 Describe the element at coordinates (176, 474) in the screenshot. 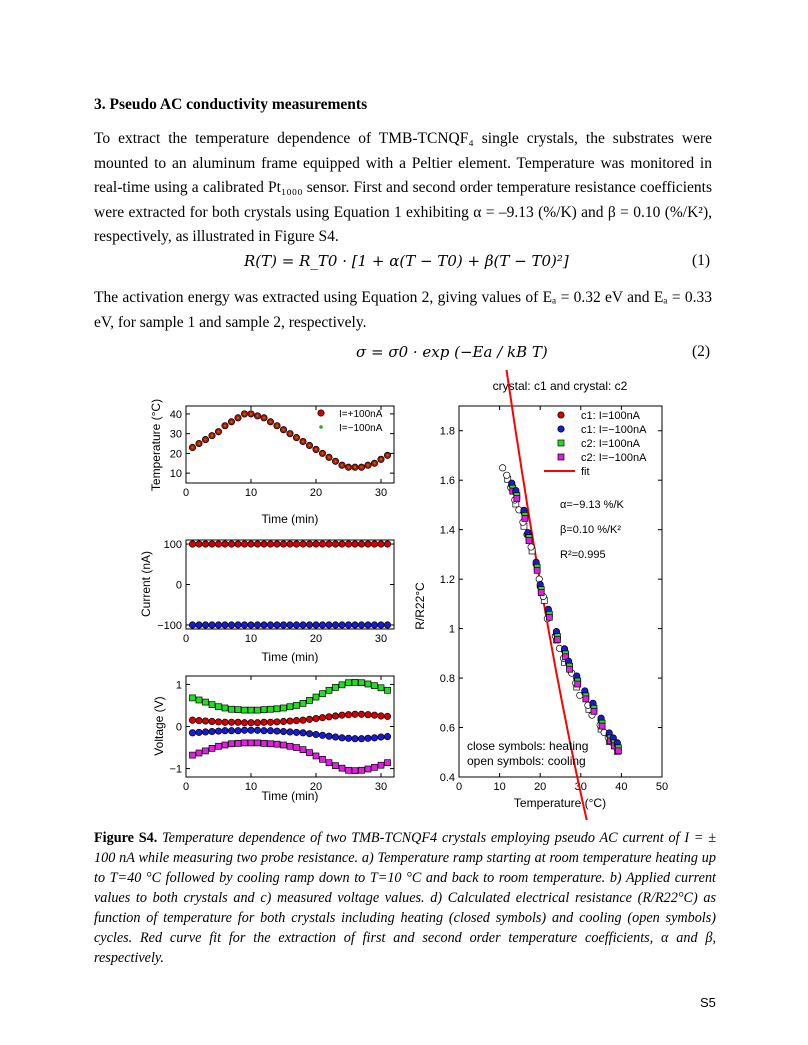

I see `temp-panel-ytick-label: 10` at that location.